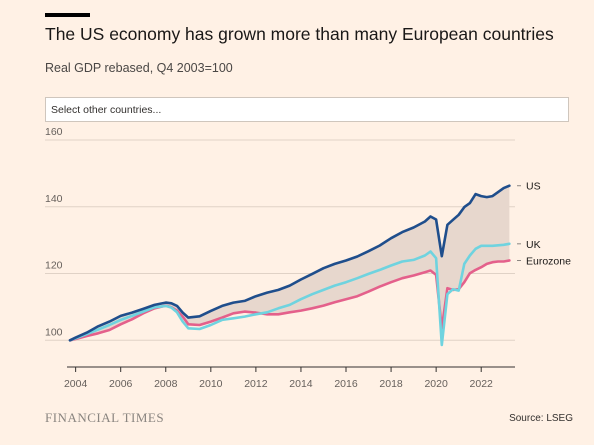  What do you see at coordinates (54, 232) in the screenshot?
I see `y-axis-ticks: 100 120 140 160` at bounding box center [54, 232].